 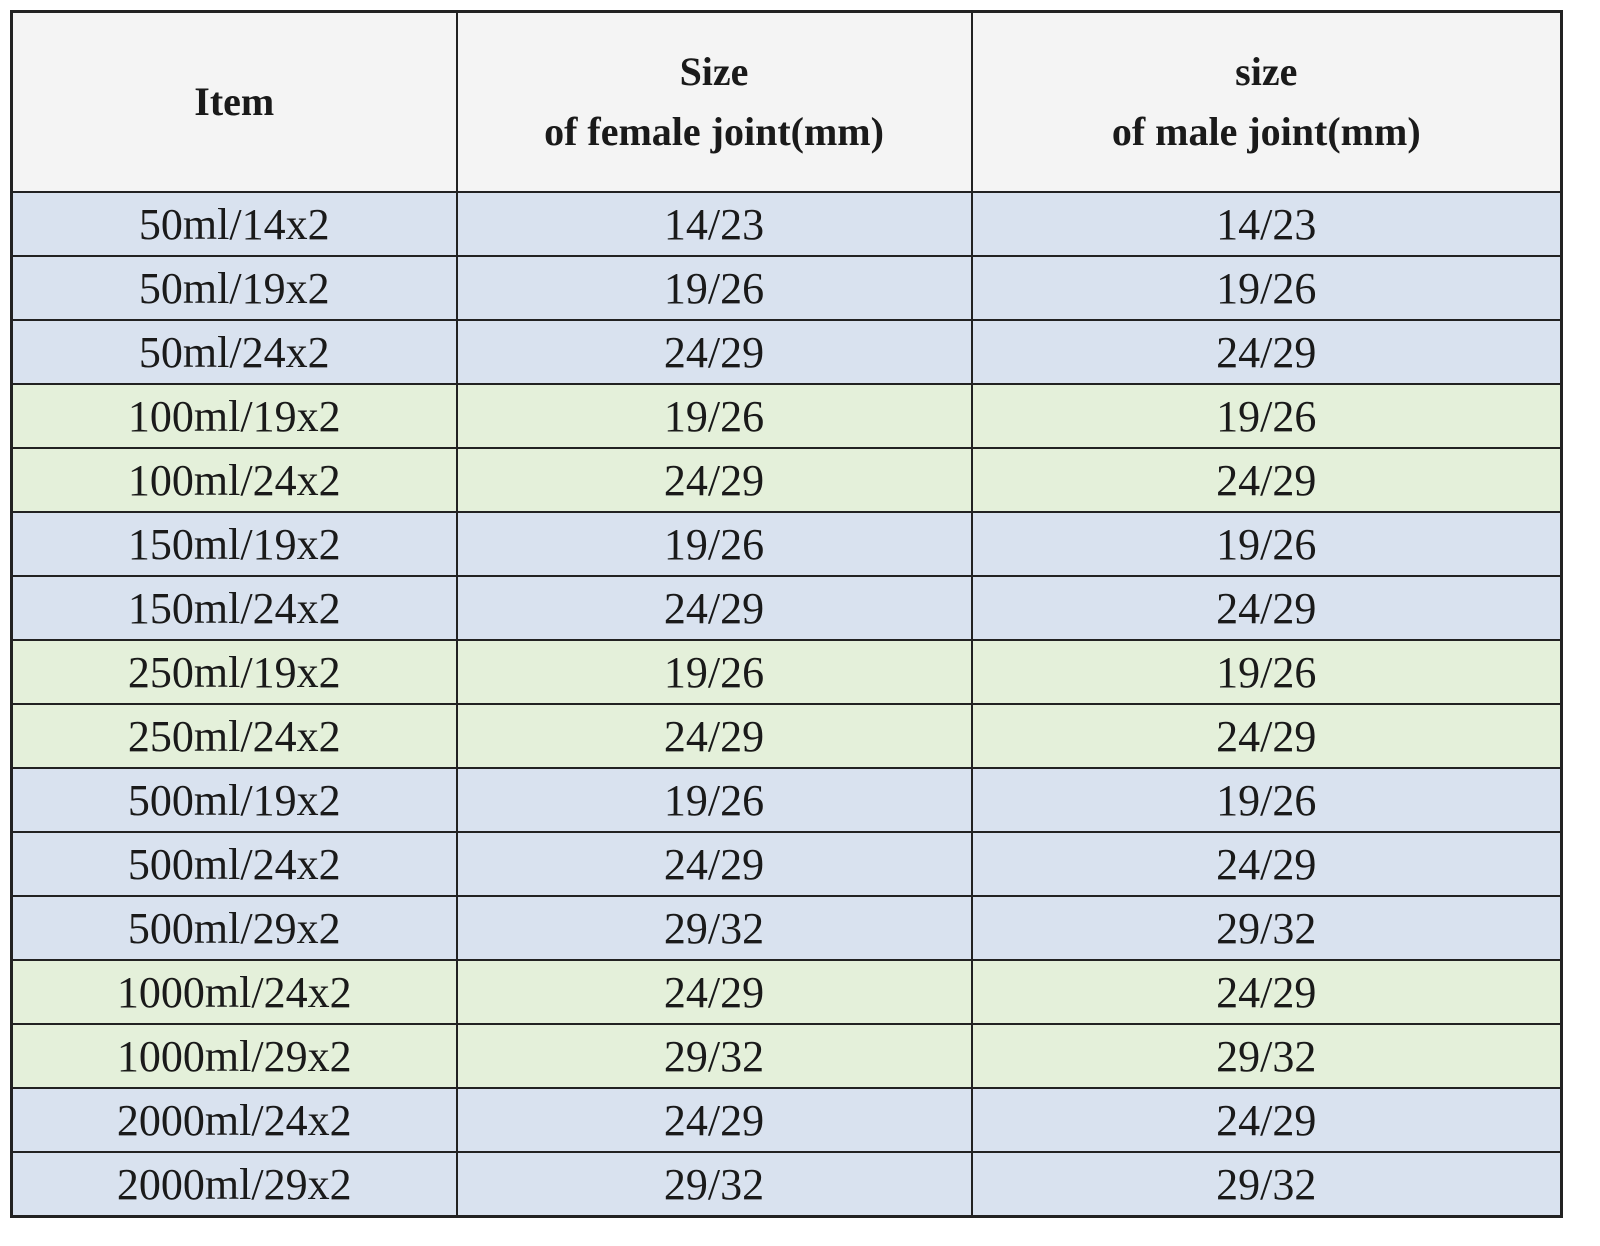 I want to click on table-row: 250ml/24x2 24/29 24/29, so click(x=786, y=736).